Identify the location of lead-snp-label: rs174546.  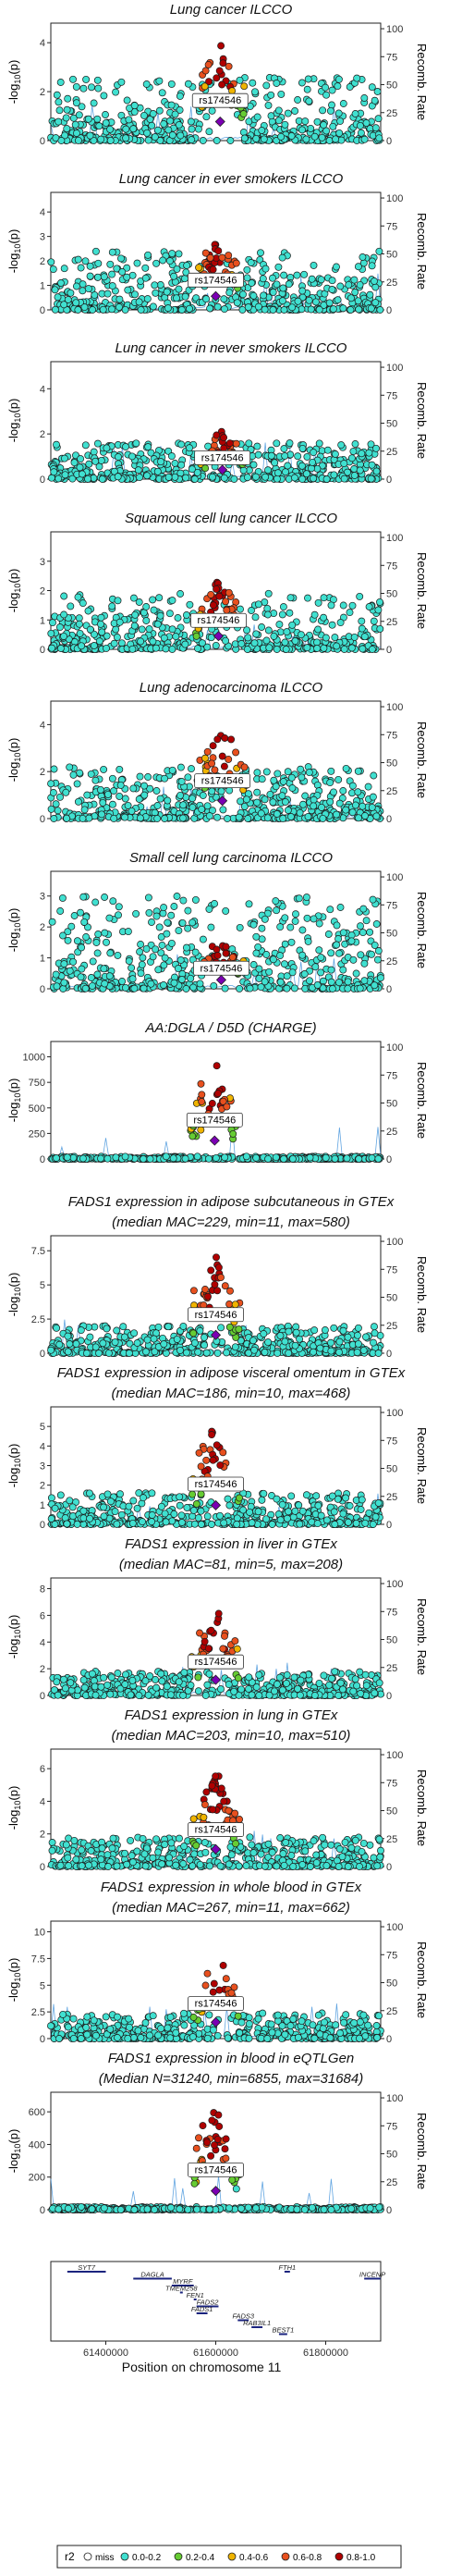
(216, 1484).